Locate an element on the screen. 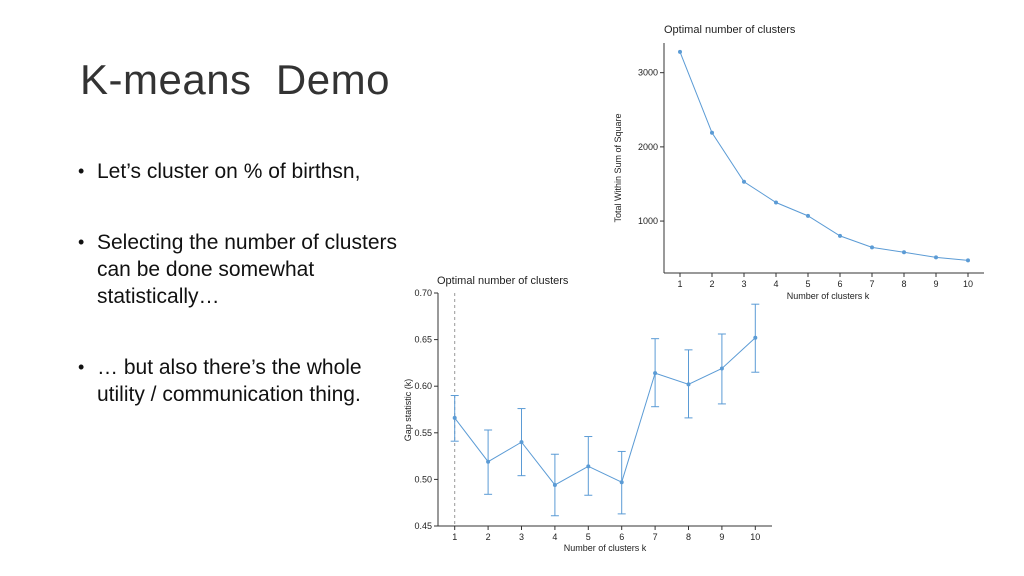 Image resolution: width=1024 pixels, height=576 pixels. y-tick-label: 3000 is located at coordinates (648, 73).